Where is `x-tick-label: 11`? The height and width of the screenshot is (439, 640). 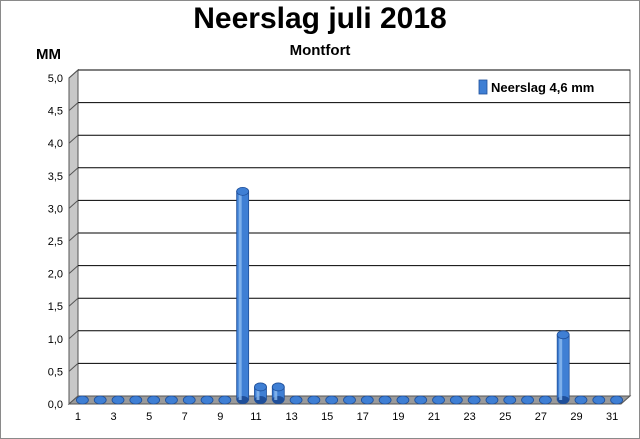 x-tick-label: 11 is located at coordinates (255, 417).